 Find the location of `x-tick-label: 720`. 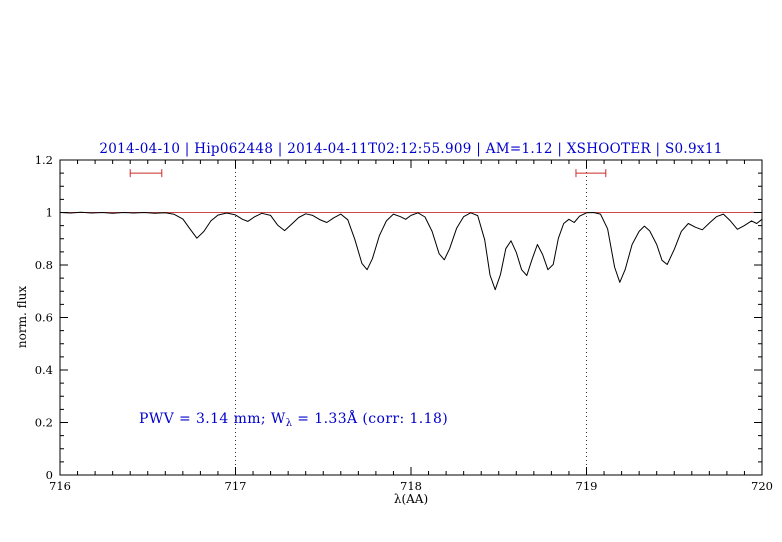

x-tick-label: 720 is located at coordinates (762, 486).